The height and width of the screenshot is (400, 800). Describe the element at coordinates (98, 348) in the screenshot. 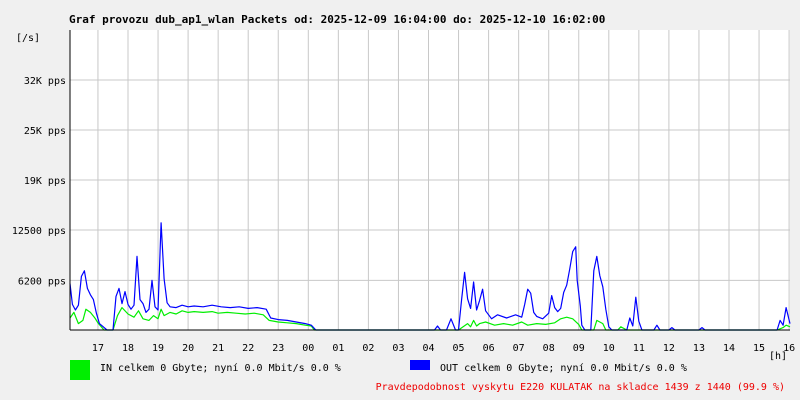

I see `x-tick-label: 17` at that location.